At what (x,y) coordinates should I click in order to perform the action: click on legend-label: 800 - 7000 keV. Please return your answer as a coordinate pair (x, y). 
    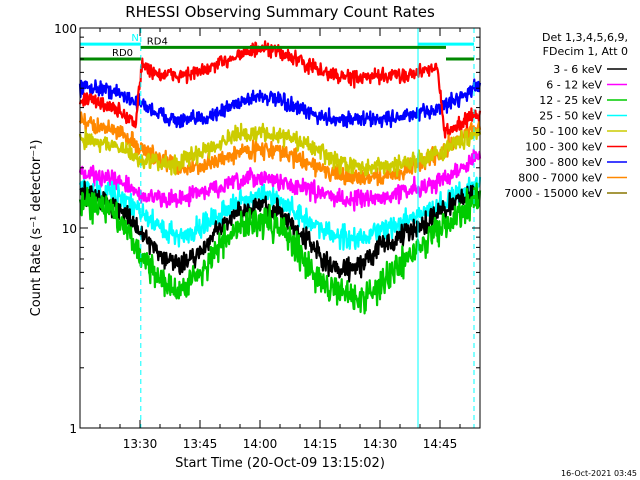
    Looking at the image, I should click on (560, 178).